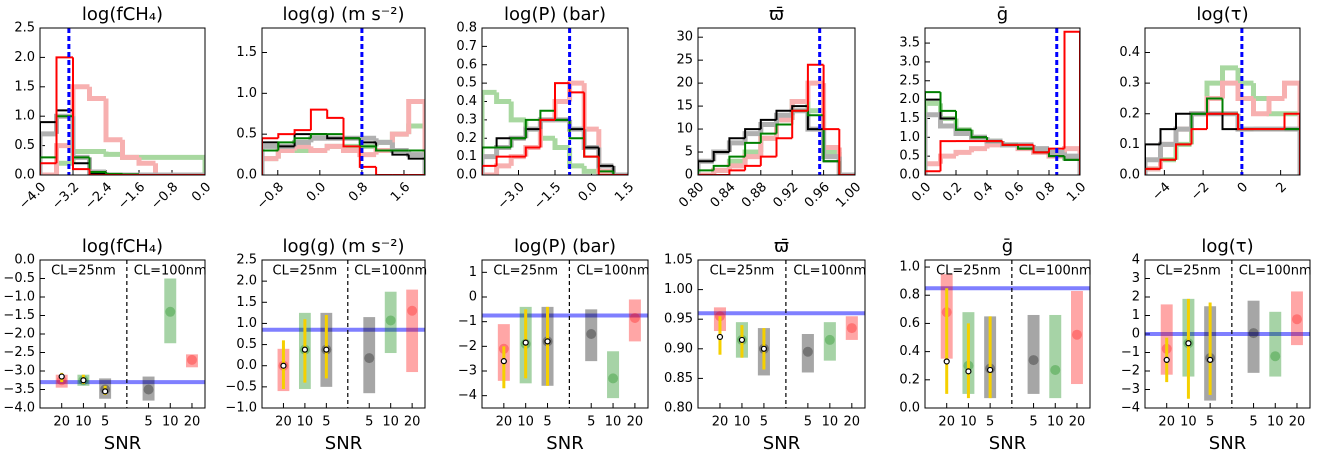 The width and height of the screenshot is (1325, 455). What do you see at coordinates (723, 195) in the screenshot?
I see `x-tick-label: 0.84` at bounding box center [723, 195].